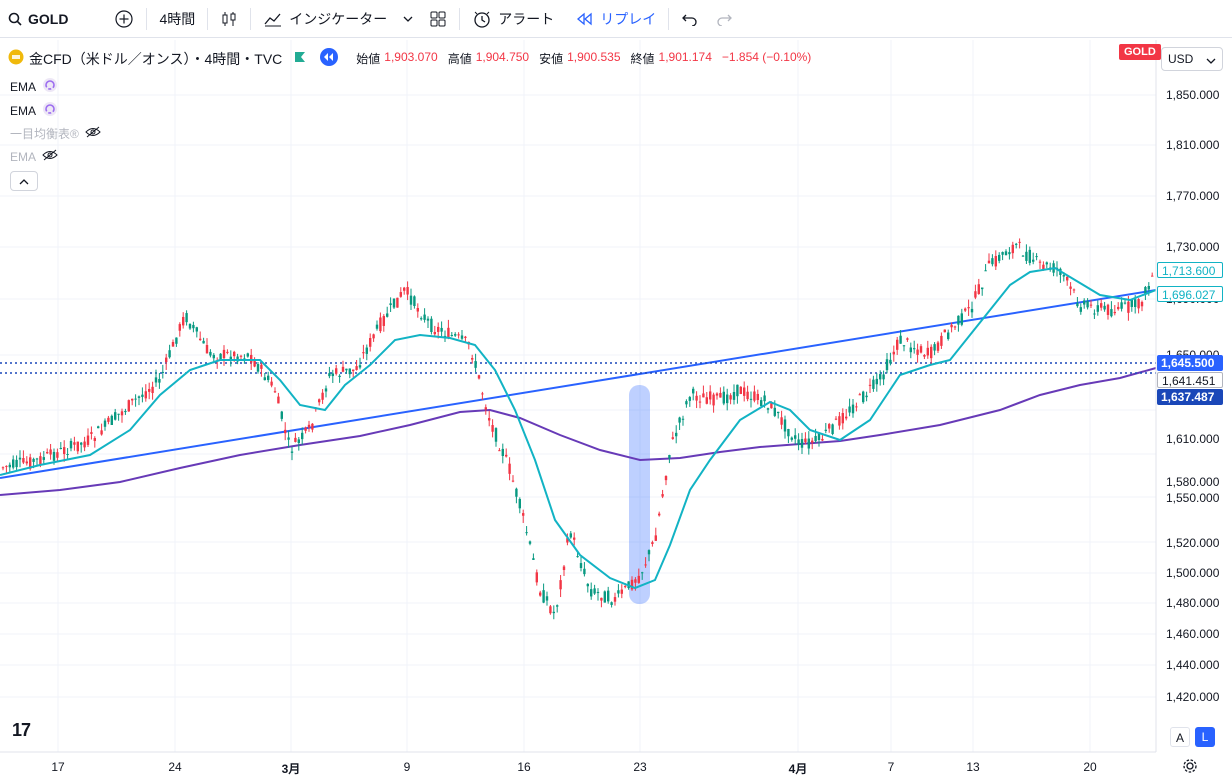  Describe the element at coordinates (34, 156) in the screenshot. I see `indicator-row-ema-3: EMA` at that location.